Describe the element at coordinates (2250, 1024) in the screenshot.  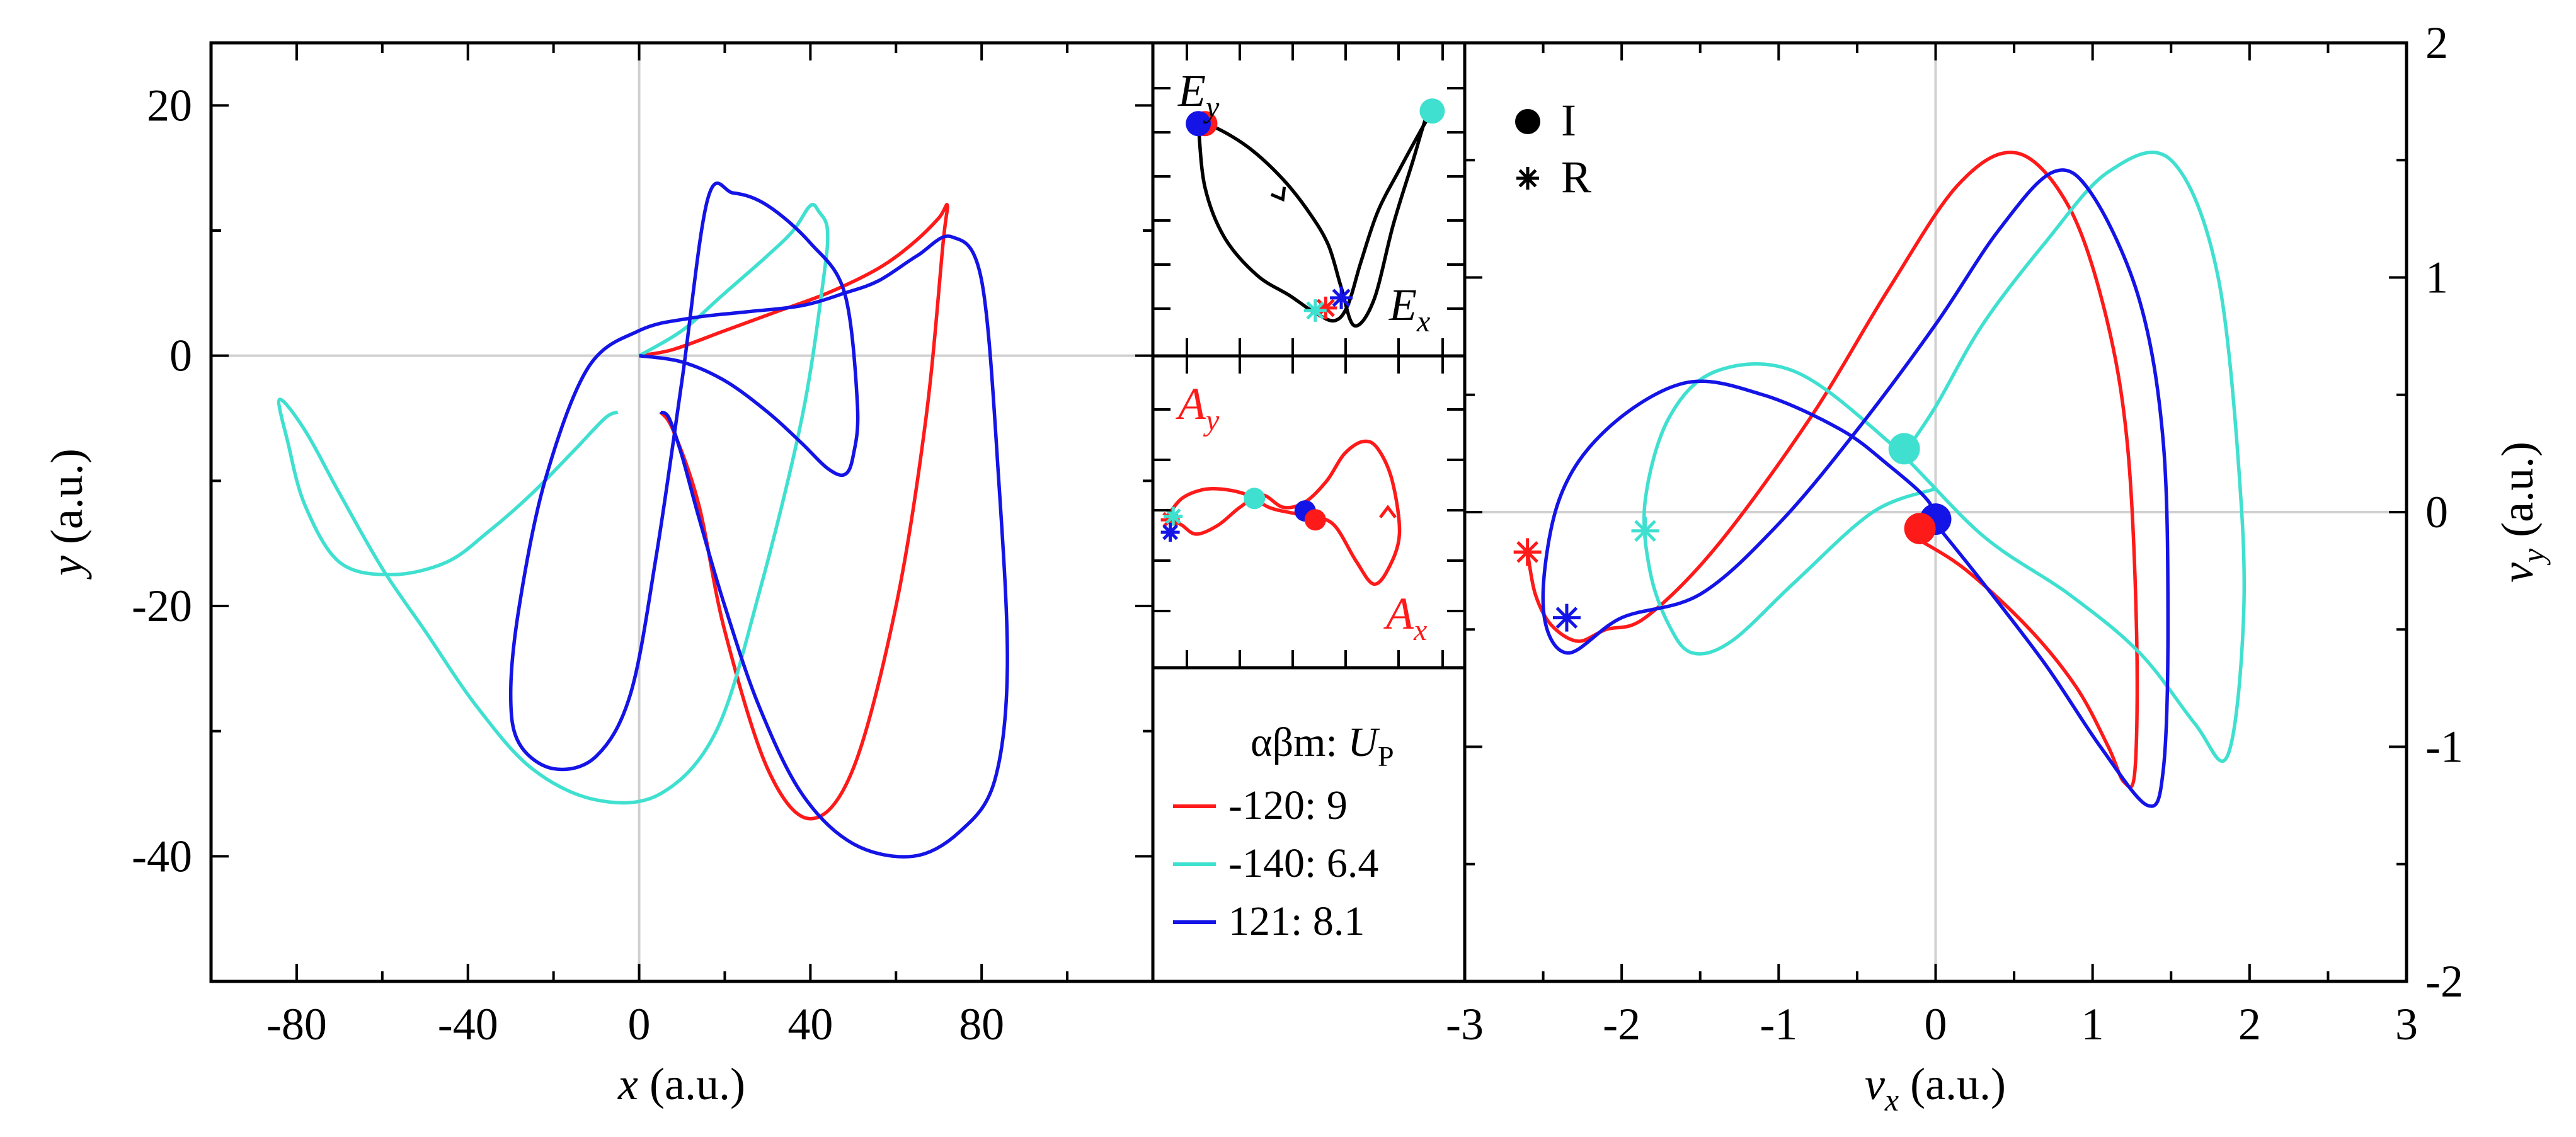
I see `velocity-xtick-label-5: 2` at that location.